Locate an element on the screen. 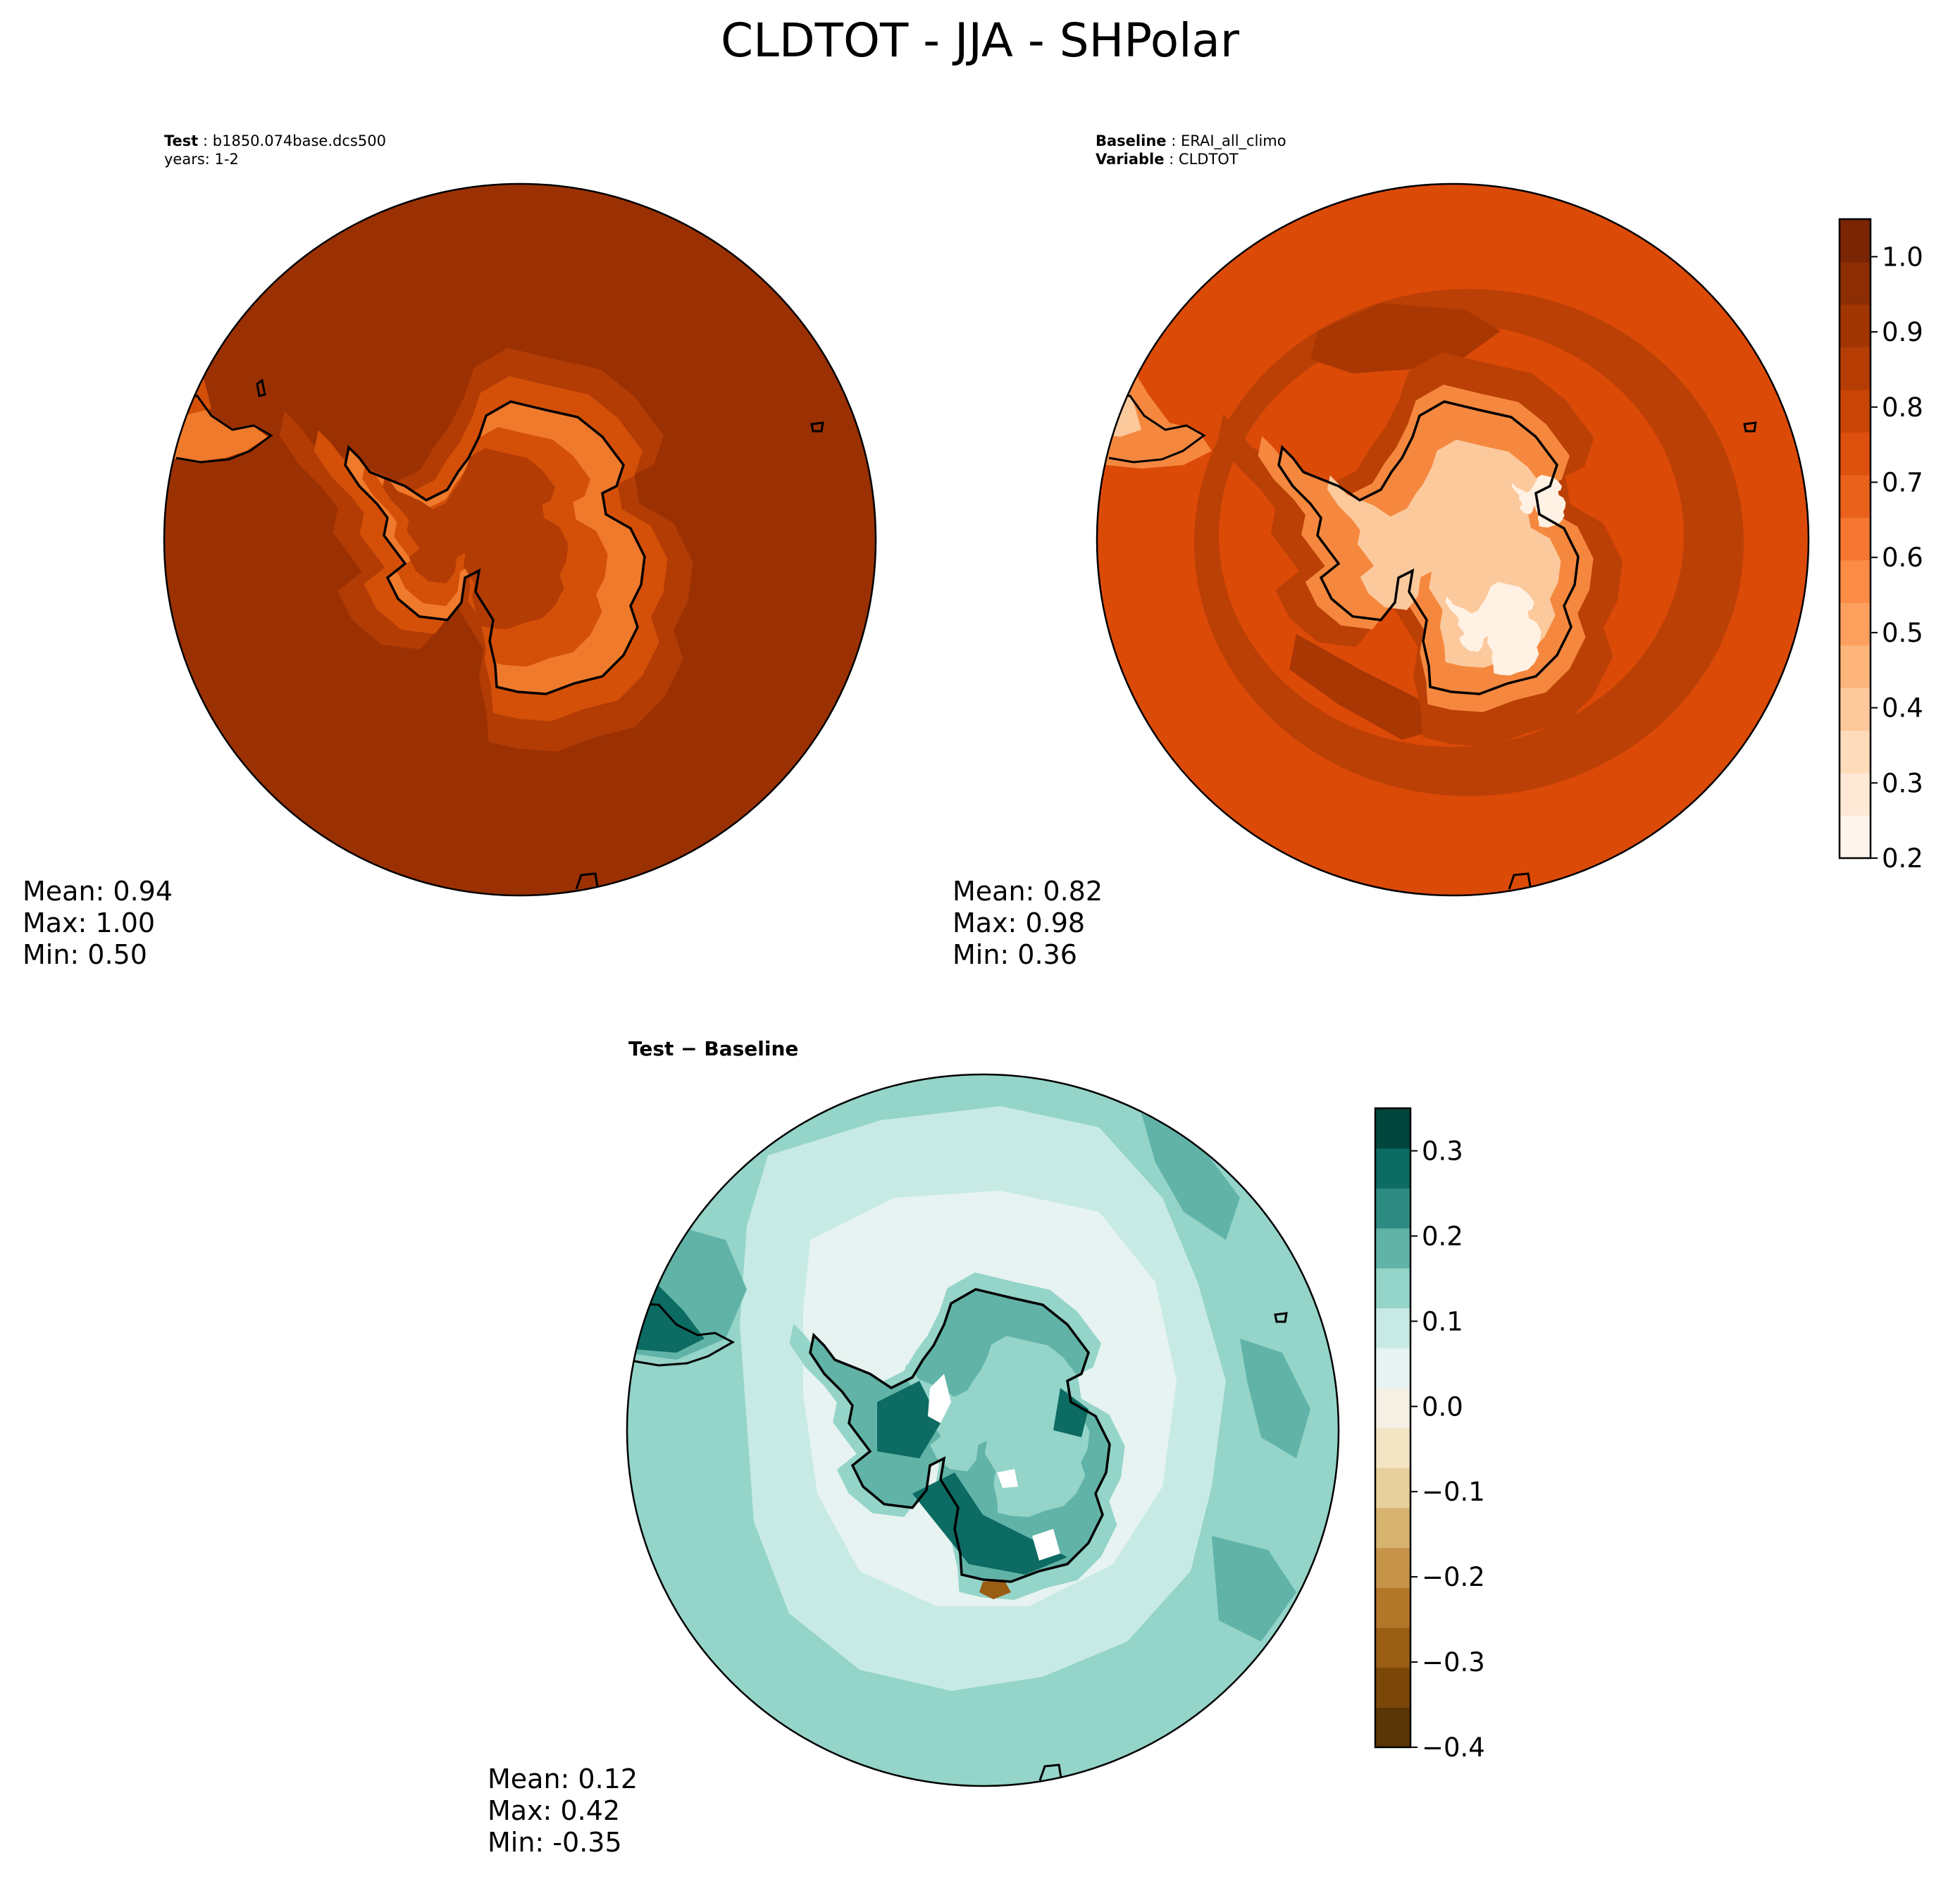  main-colorbar-tick-label: 0.6 is located at coordinates (1903, 557).